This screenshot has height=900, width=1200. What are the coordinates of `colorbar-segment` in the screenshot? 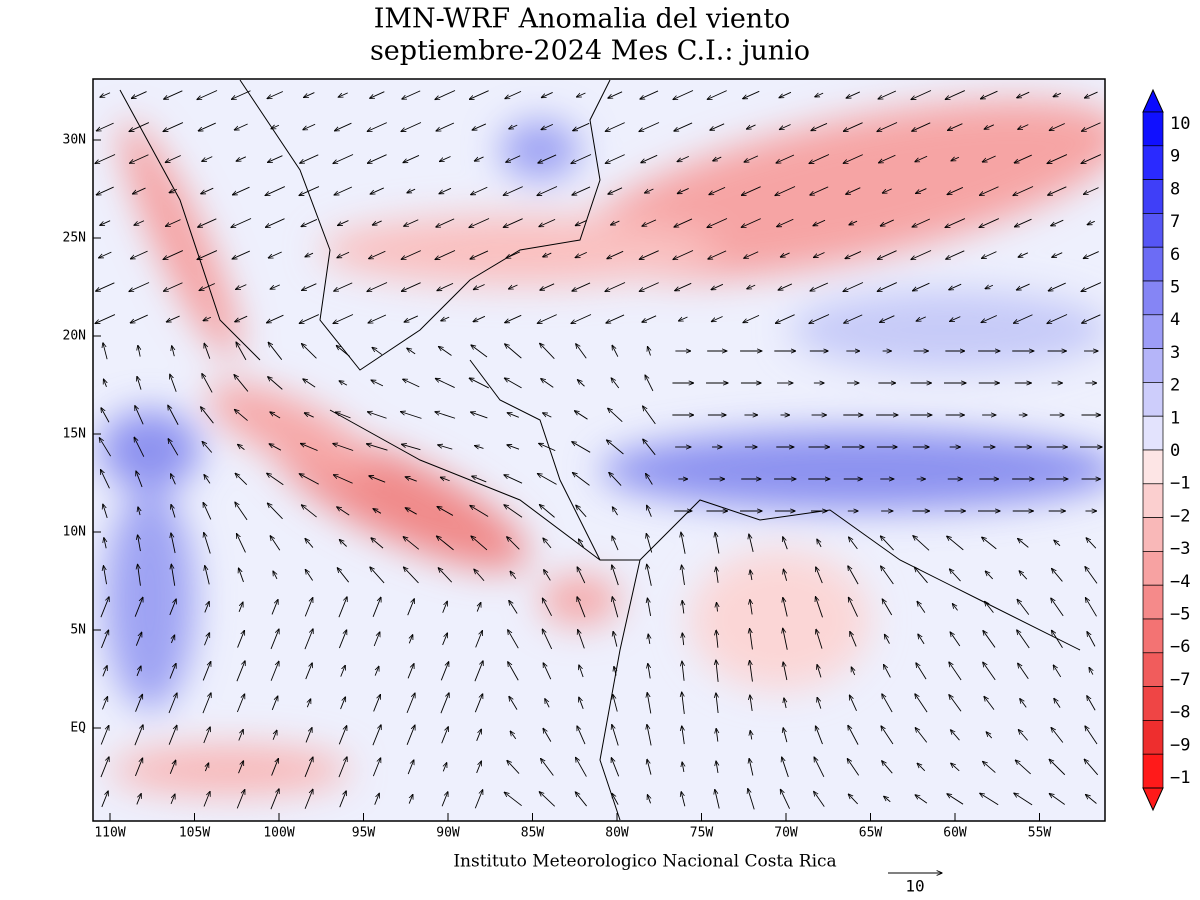 It's located at (1153, 568).